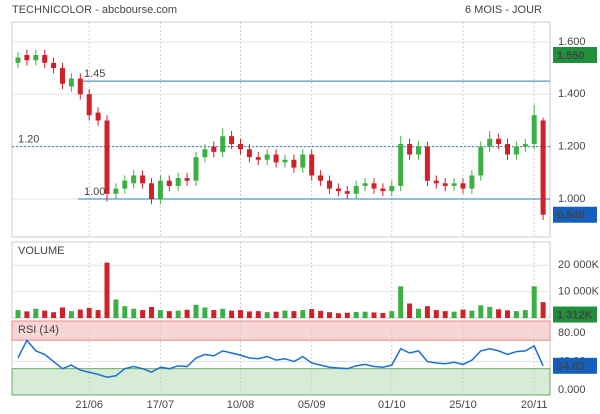 The width and height of the screenshot is (600, 414). I want to click on level-label: 1.00, so click(94, 192).